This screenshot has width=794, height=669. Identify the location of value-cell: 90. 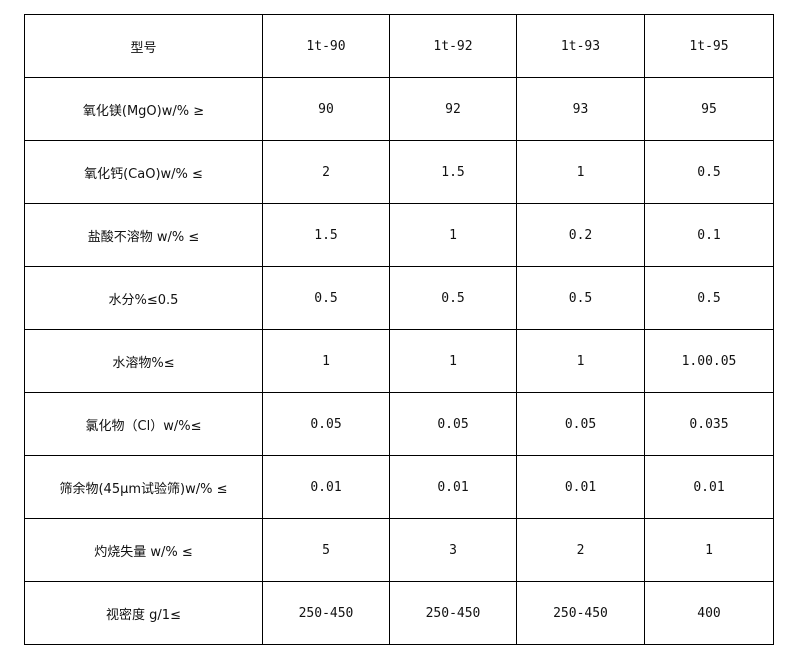
(326, 109).